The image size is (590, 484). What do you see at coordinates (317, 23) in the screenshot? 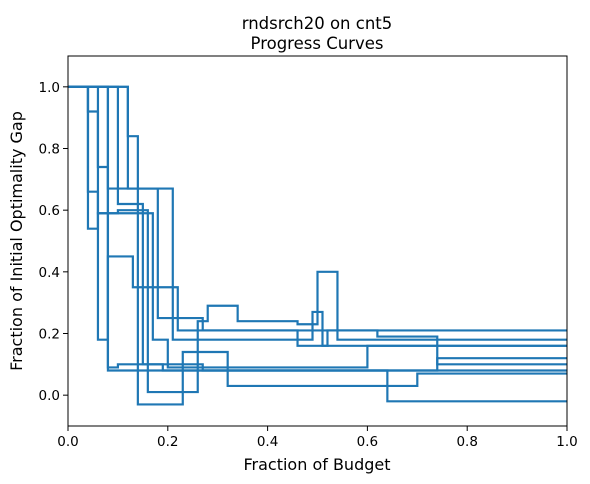
I see `chart-title-line-1: rndsrch20 on cnt5` at bounding box center [317, 23].